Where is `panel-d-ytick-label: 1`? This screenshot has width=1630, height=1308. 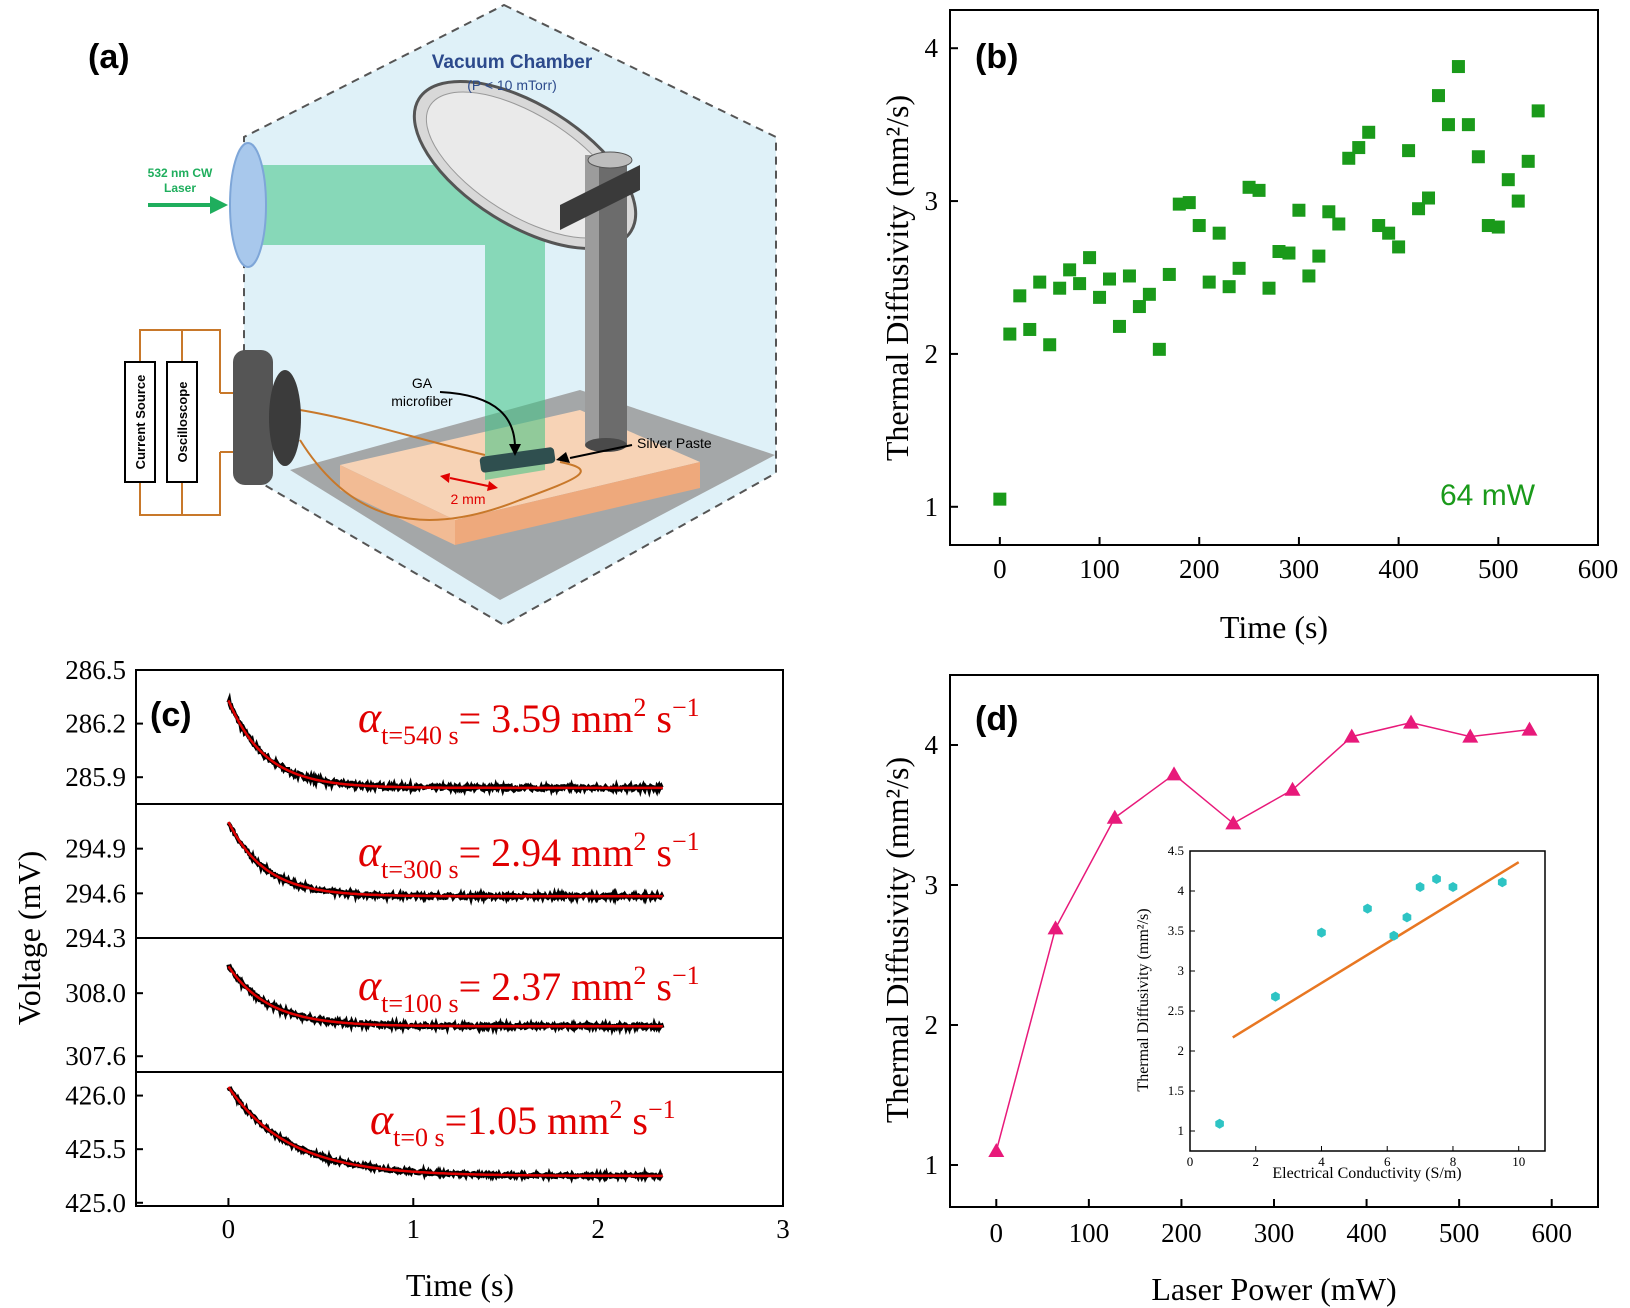 panel-d-ytick-label: 1 is located at coordinates (932, 1165).